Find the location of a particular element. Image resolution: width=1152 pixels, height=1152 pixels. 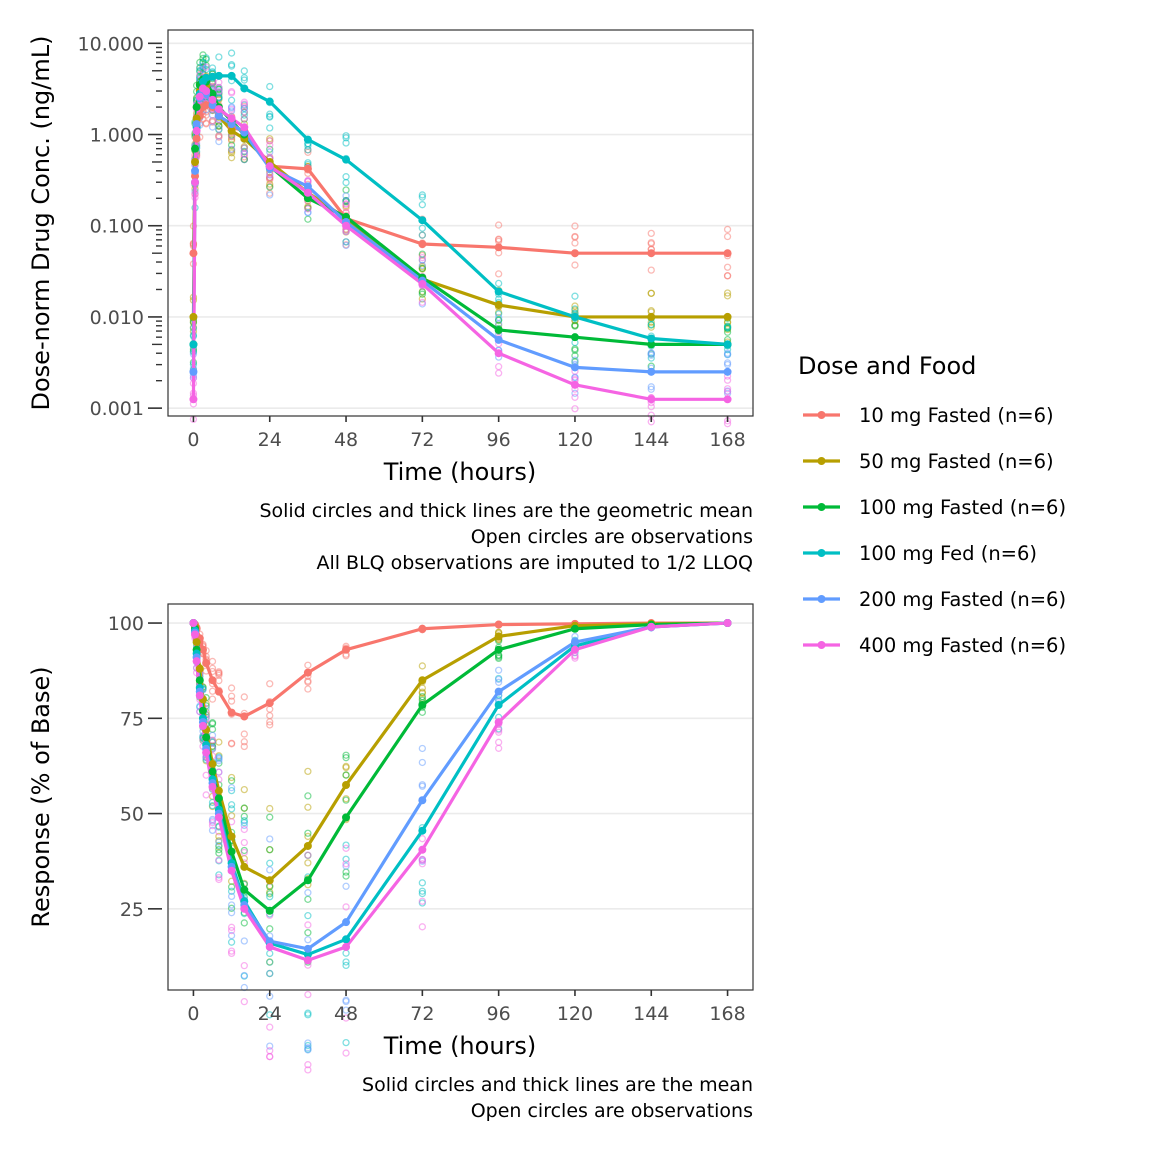

y-tick-label: 75 is located at coordinates (132, 719).